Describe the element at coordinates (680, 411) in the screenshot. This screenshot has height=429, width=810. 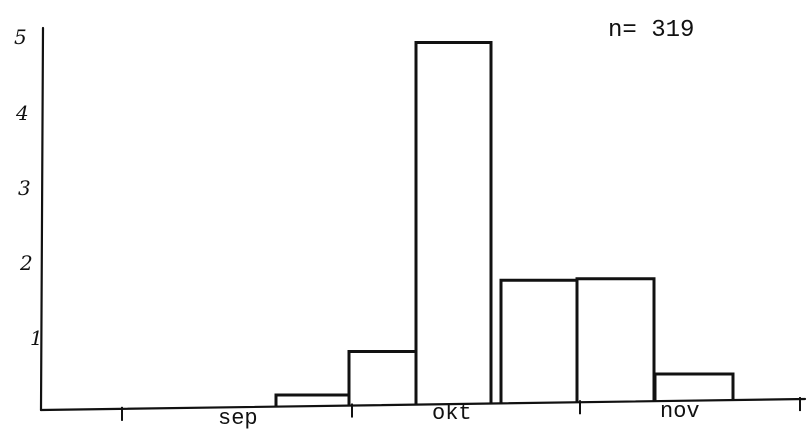
I see `month-label-nov: nov` at that location.